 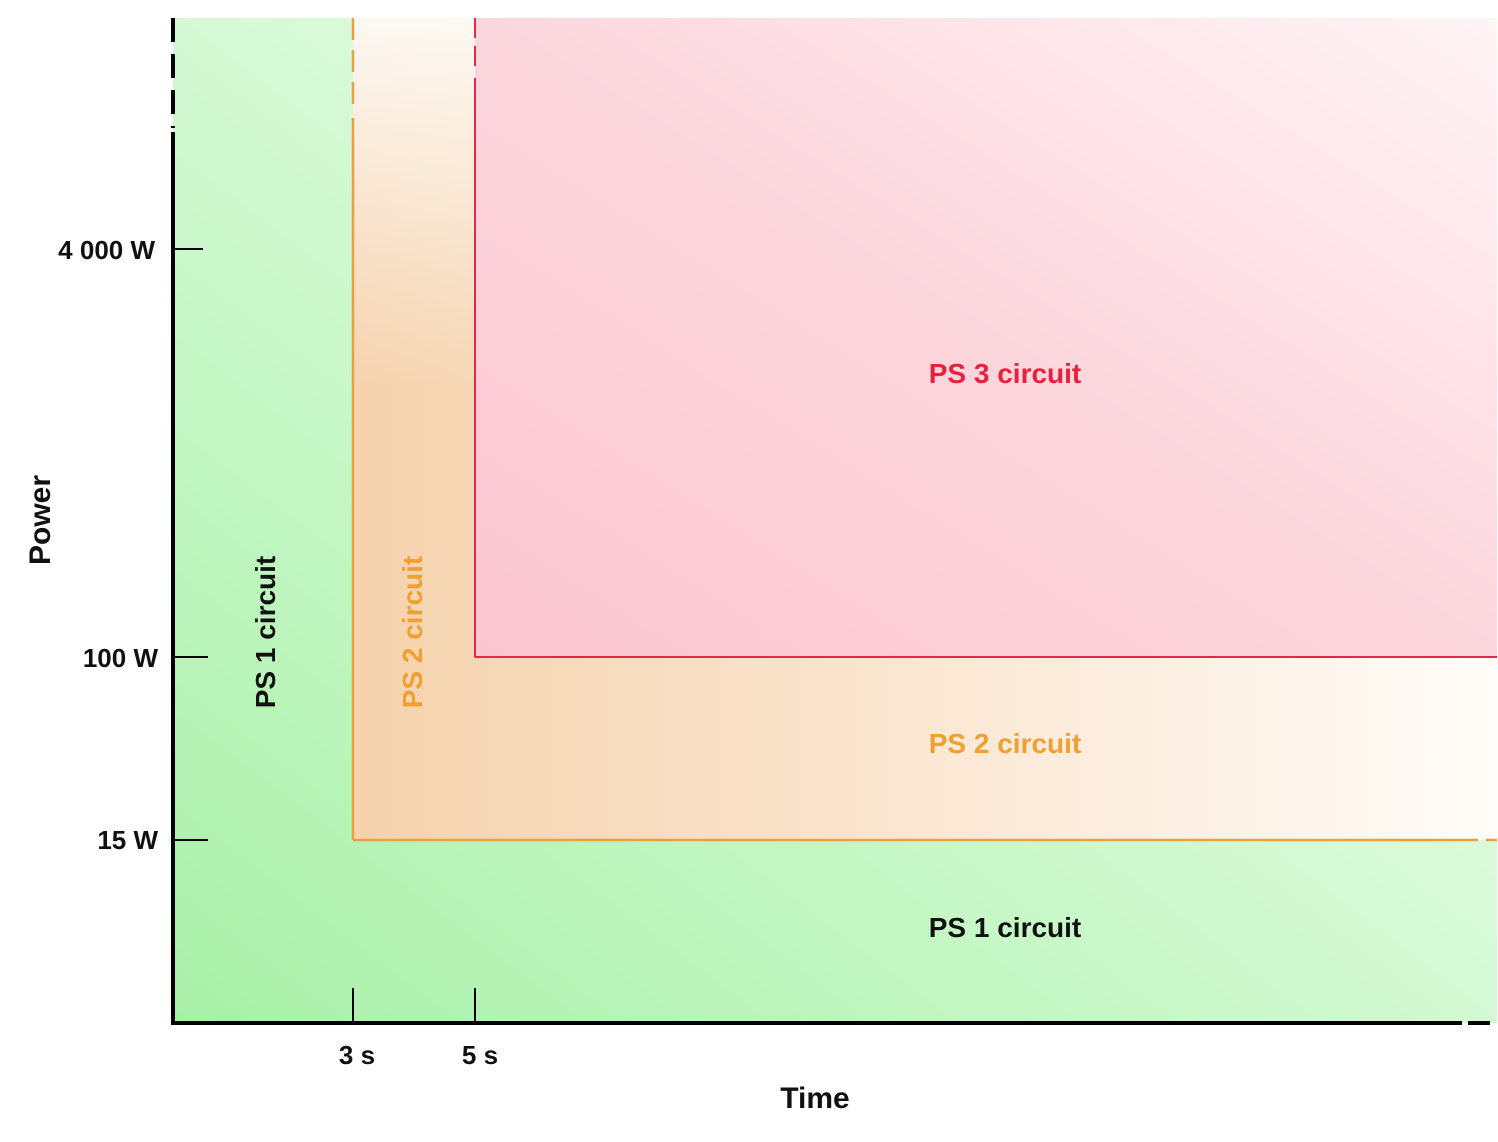 What do you see at coordinates (121, 658) in the screenshot?
I see `y-tick-label-100w: 100 W` at bounding box center [121, 658].